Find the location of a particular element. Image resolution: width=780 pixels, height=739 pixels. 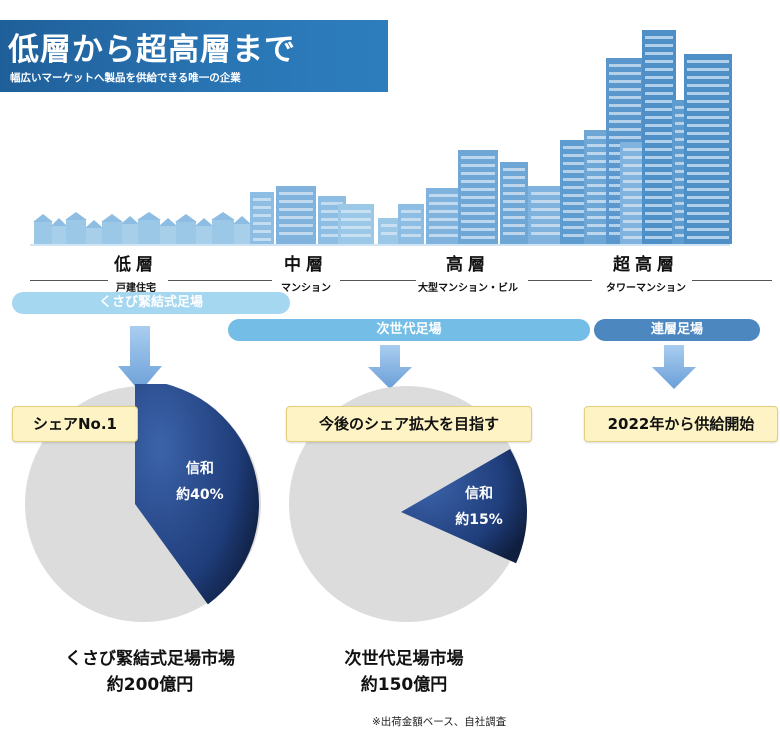

pie-slice-value-label: 約15% is located at coordinates (479, 519).